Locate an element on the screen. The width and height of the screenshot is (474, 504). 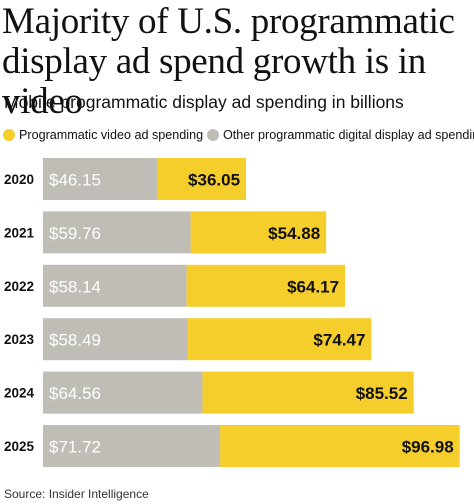
bar-other-2022 is located at coordinates (115, 285).